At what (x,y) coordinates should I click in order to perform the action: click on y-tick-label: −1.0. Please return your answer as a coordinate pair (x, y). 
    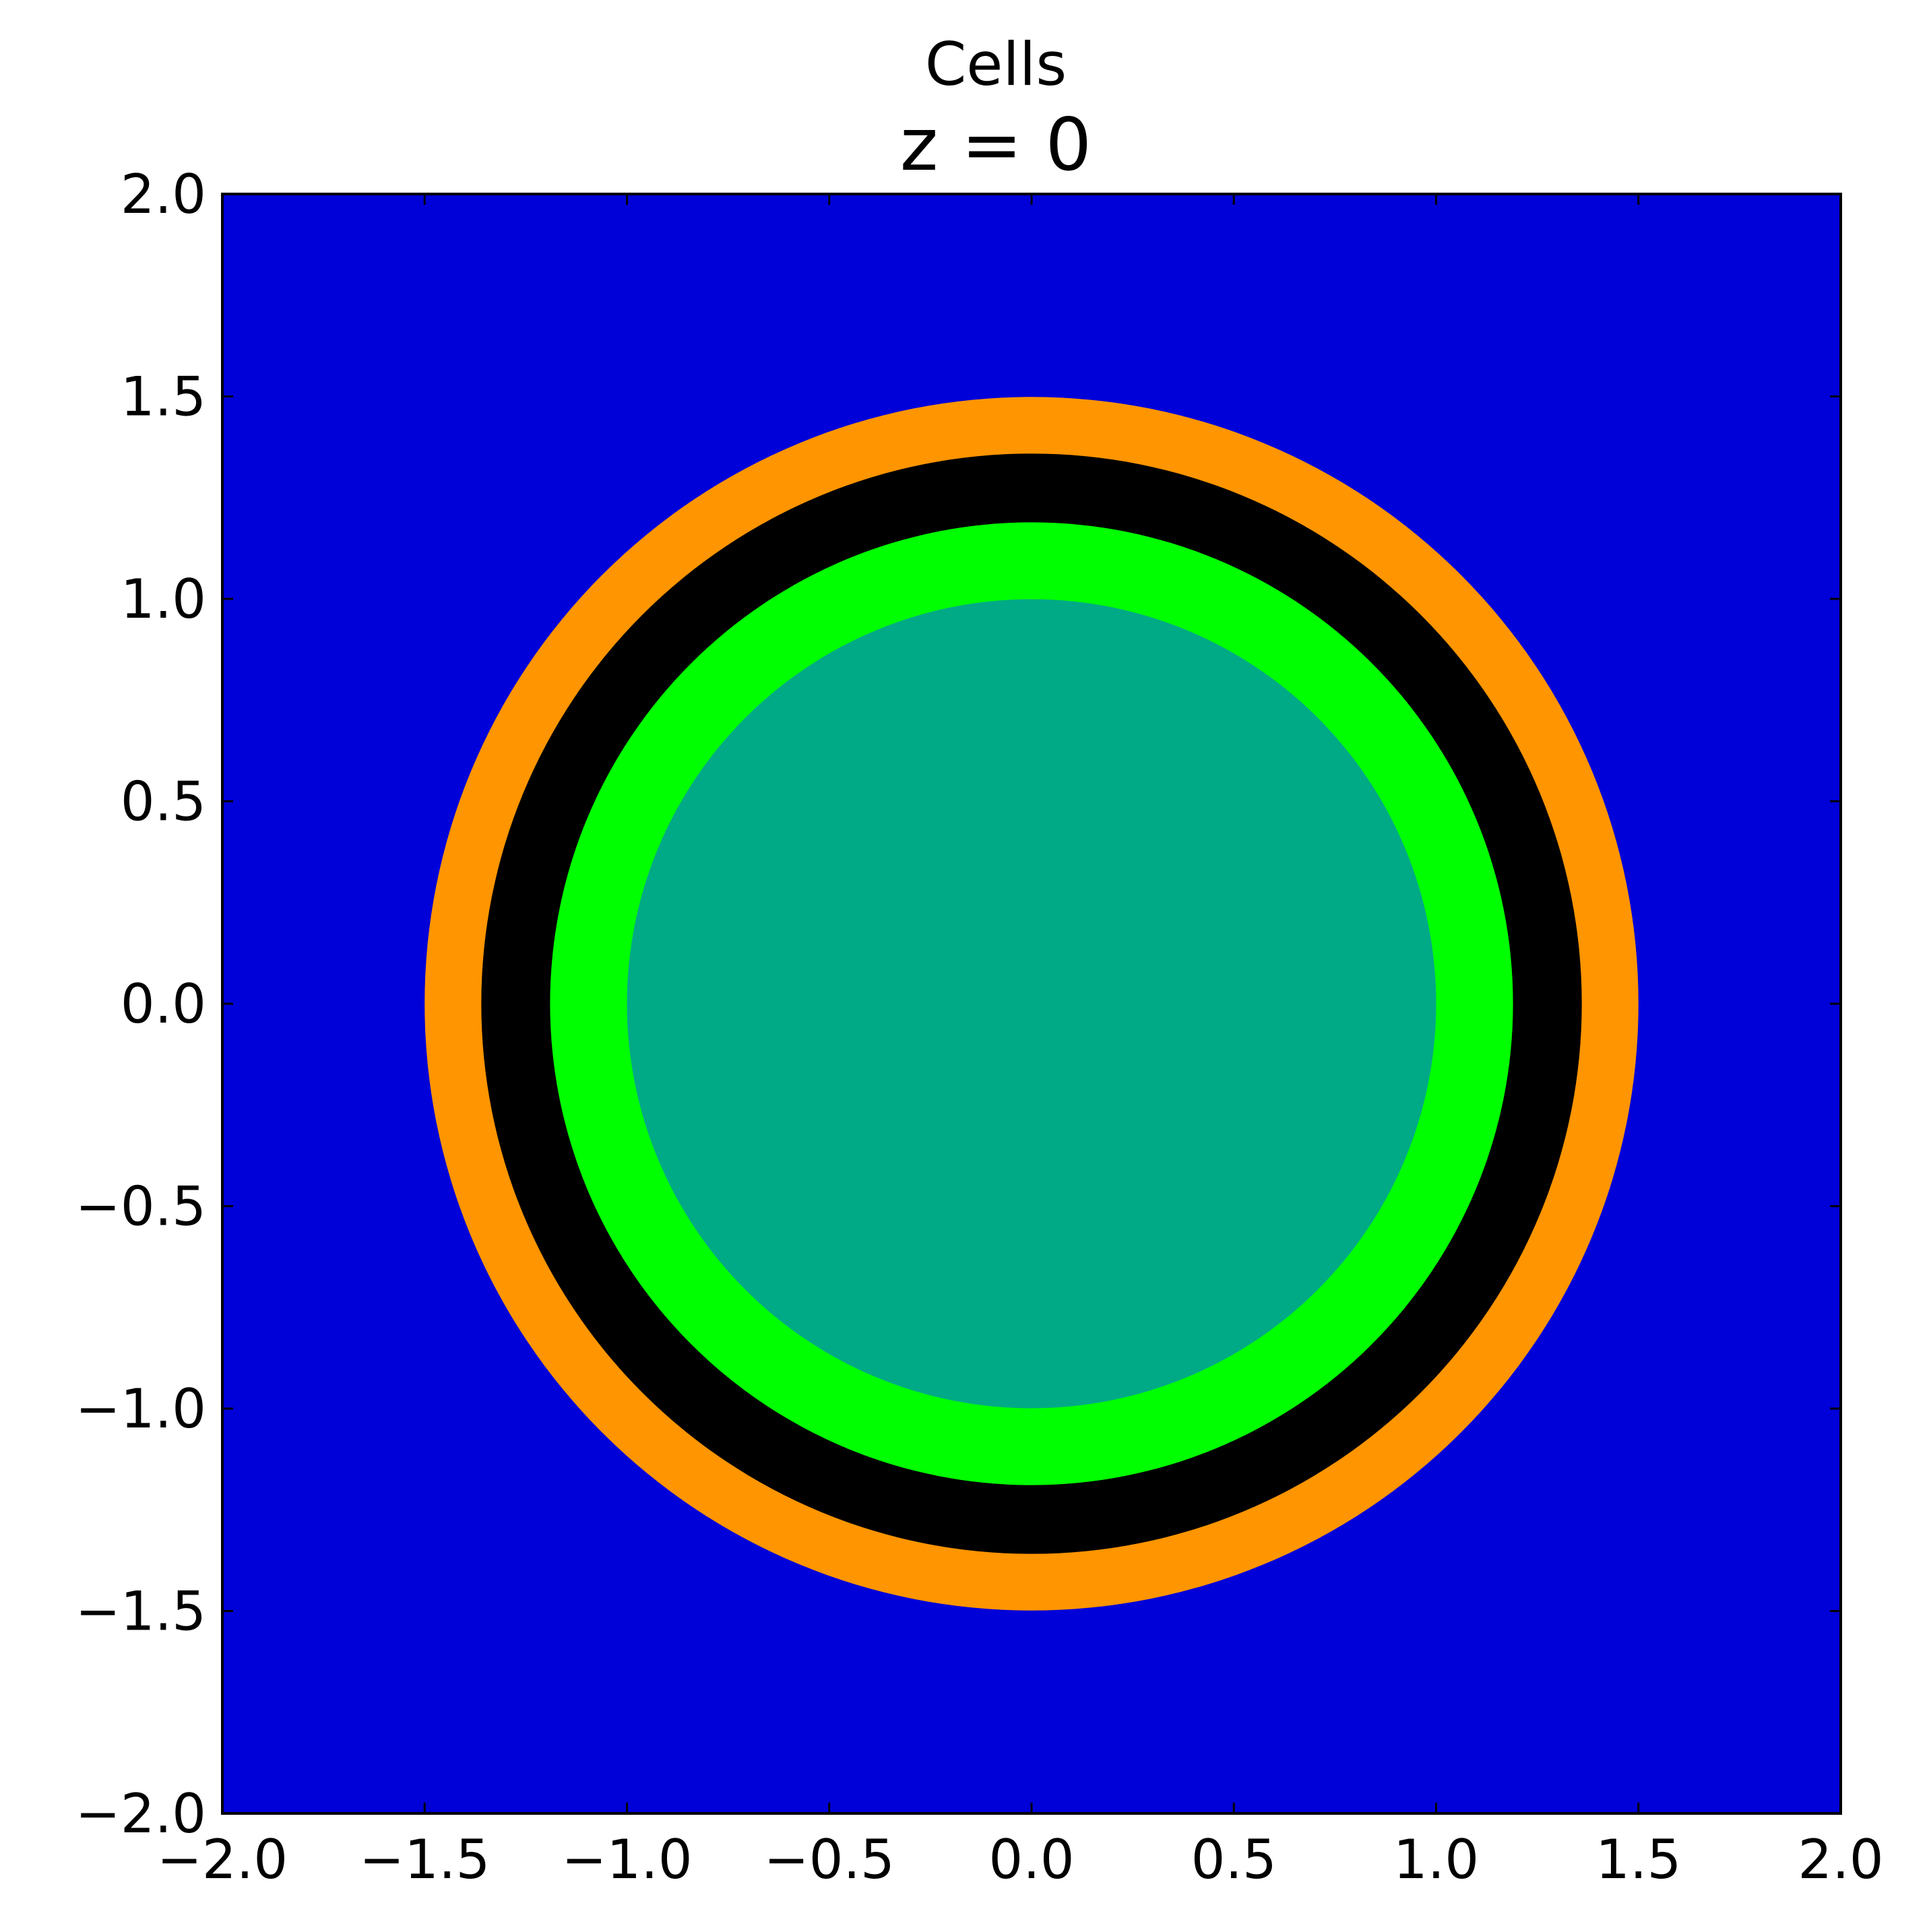
    Looking at the image, I should click on (141, 1409).